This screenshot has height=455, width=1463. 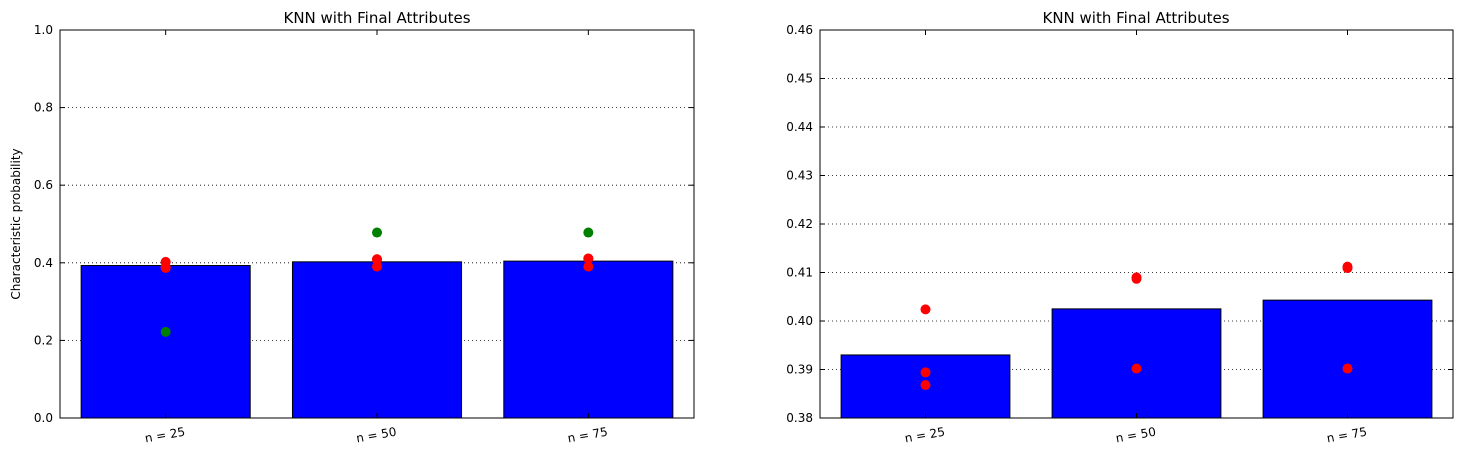 I want to click on left-x-tick-label: n = 75, so click(x=587, y=435).